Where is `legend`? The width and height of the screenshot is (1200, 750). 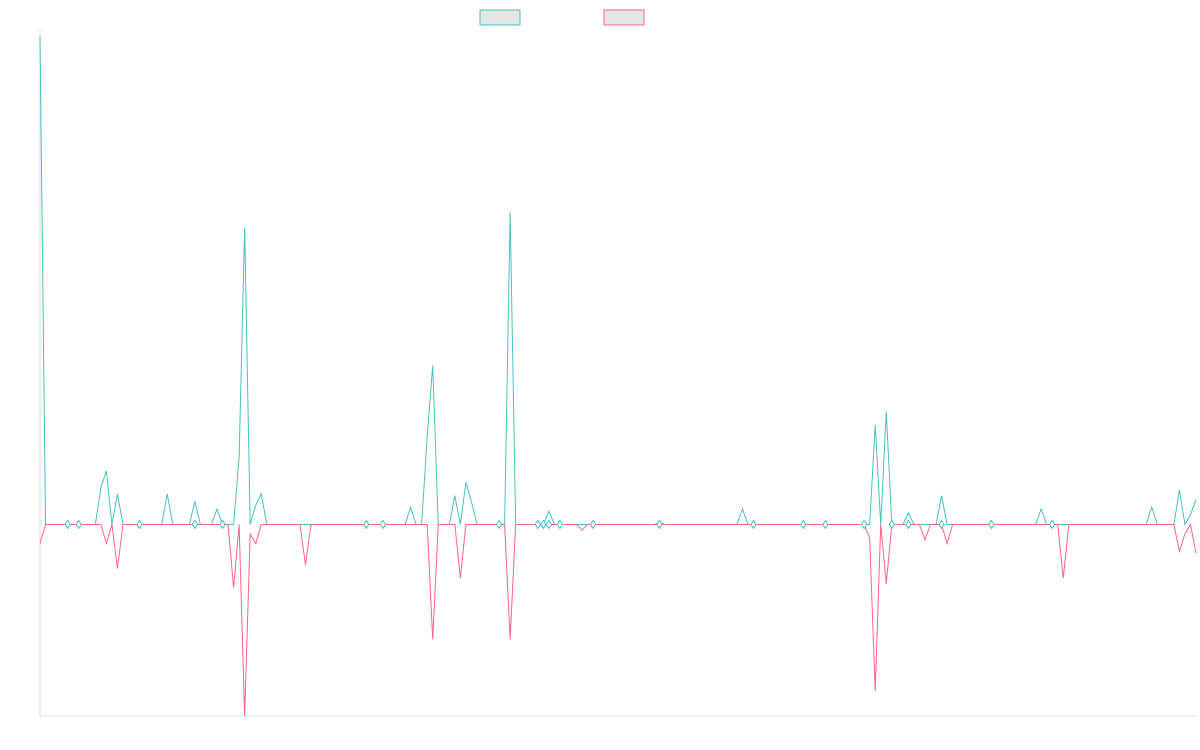 legend is located at coordinates (562, 17).